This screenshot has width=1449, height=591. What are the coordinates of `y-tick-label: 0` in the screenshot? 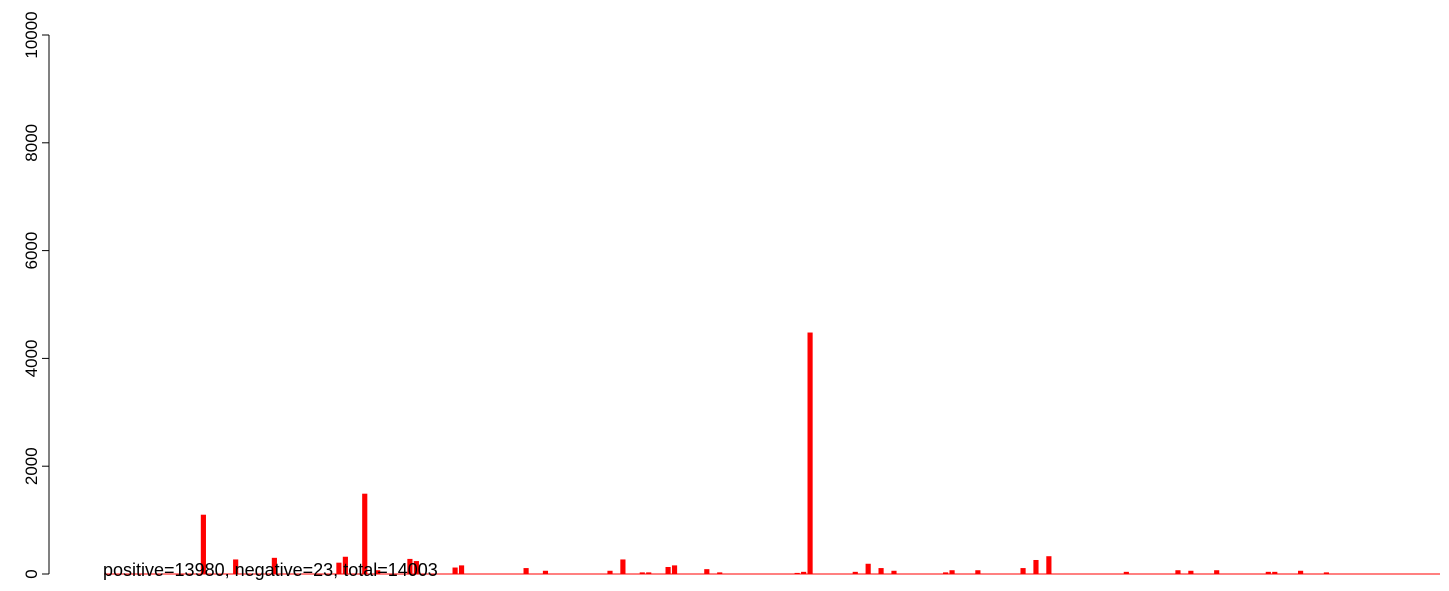 It's located at (31, 573).